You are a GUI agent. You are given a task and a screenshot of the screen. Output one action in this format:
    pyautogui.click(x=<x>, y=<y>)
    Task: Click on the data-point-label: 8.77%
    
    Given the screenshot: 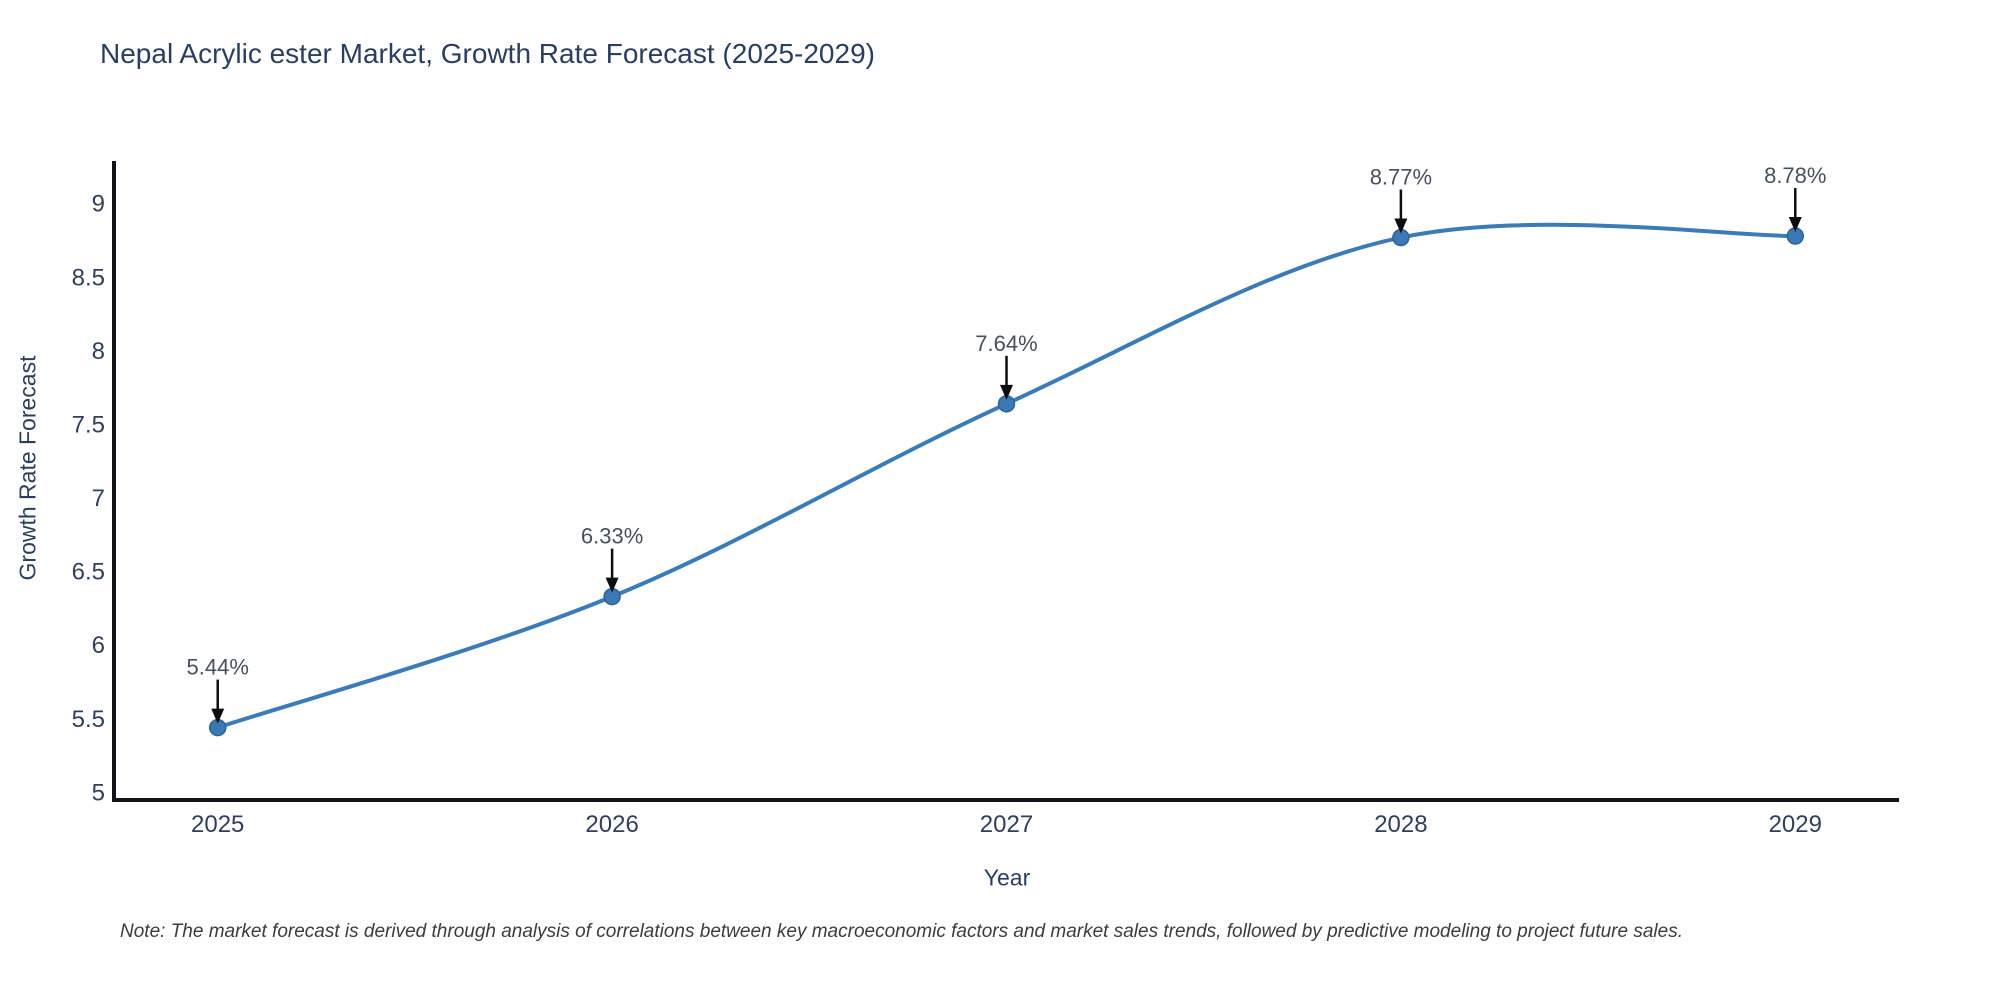 What is the action you would take?
    pyautogui.click(x=1401, y=177)
    